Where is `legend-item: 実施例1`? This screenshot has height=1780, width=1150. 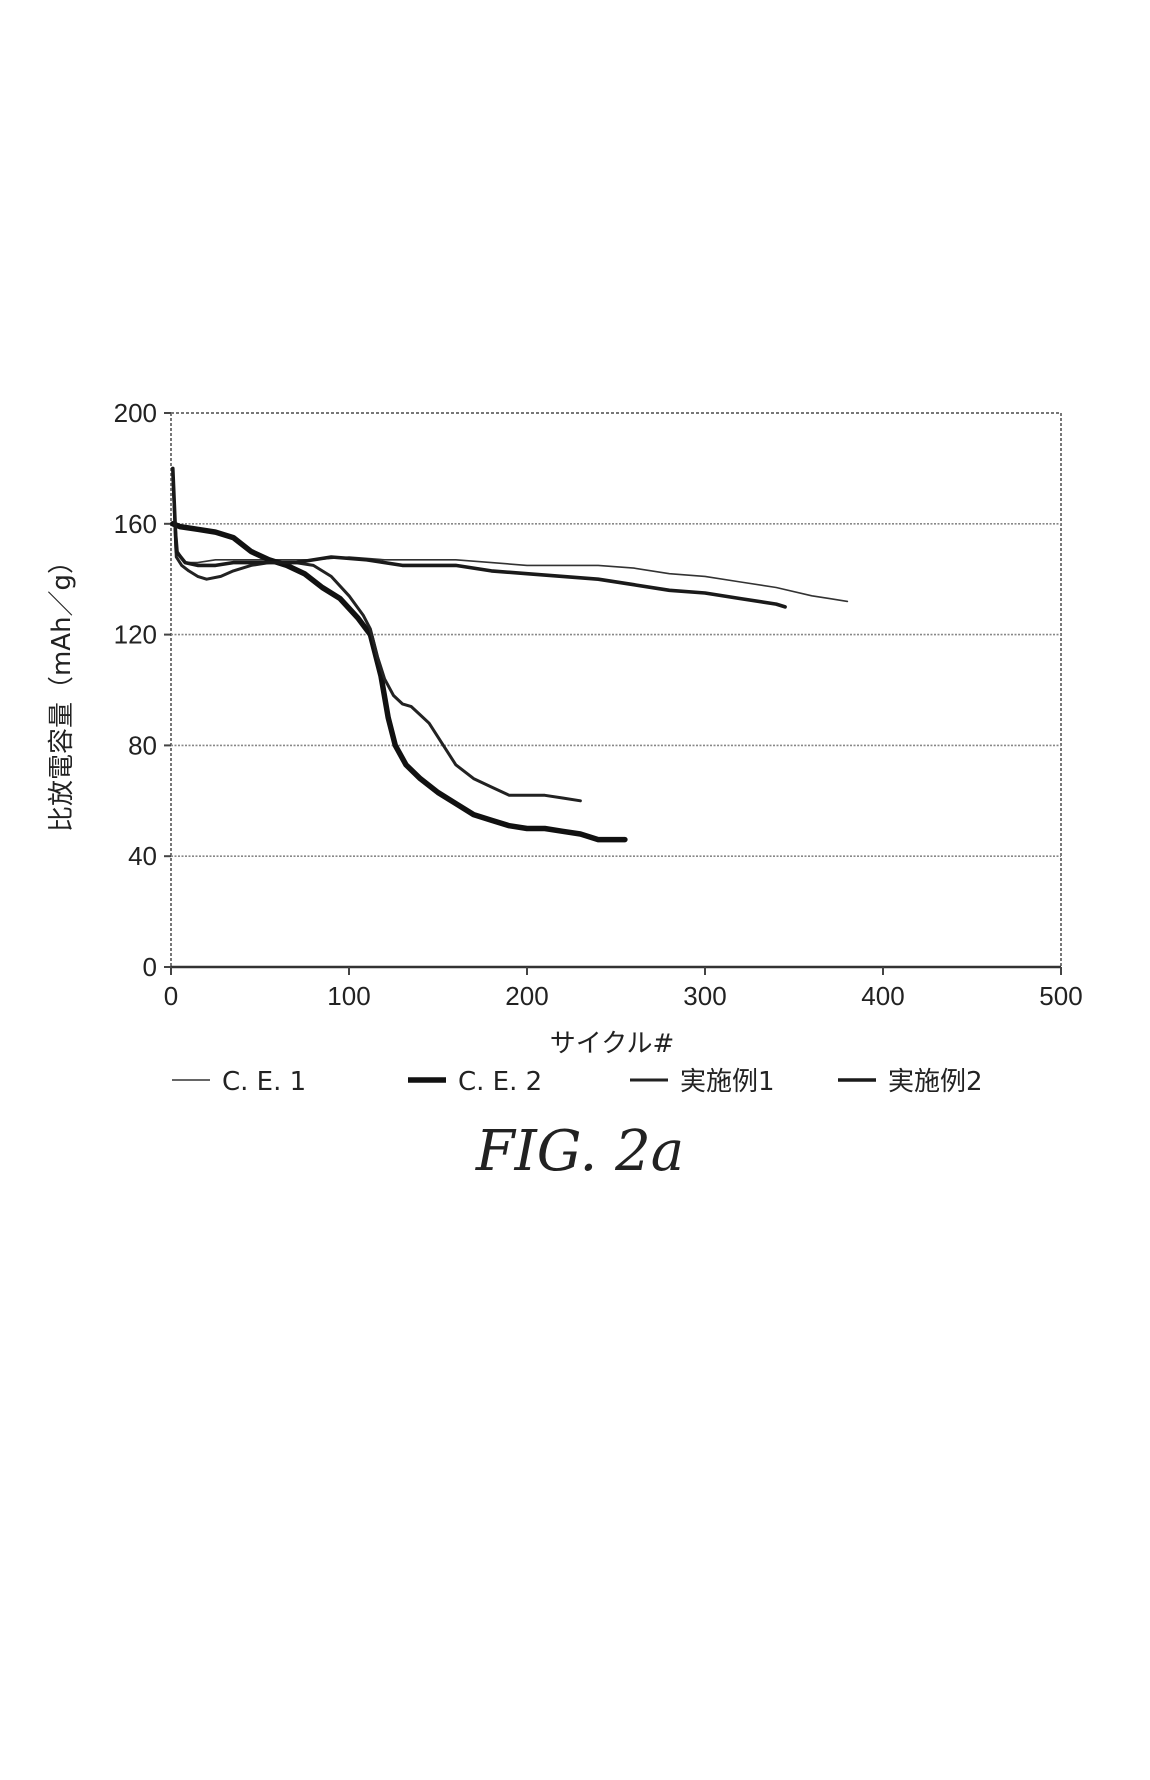 legend-item: 実施例1 is located at coordinates (702, 1082).